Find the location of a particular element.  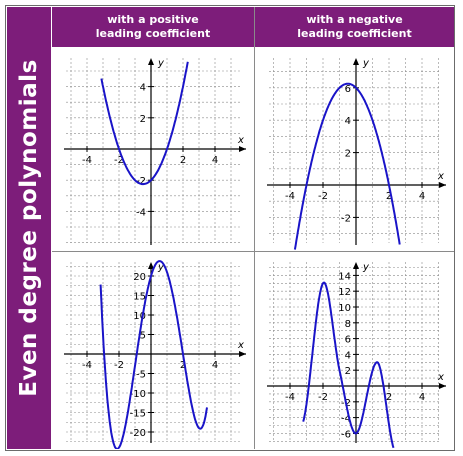

y-tick-label: -20 is located at coordinates (138, 433).